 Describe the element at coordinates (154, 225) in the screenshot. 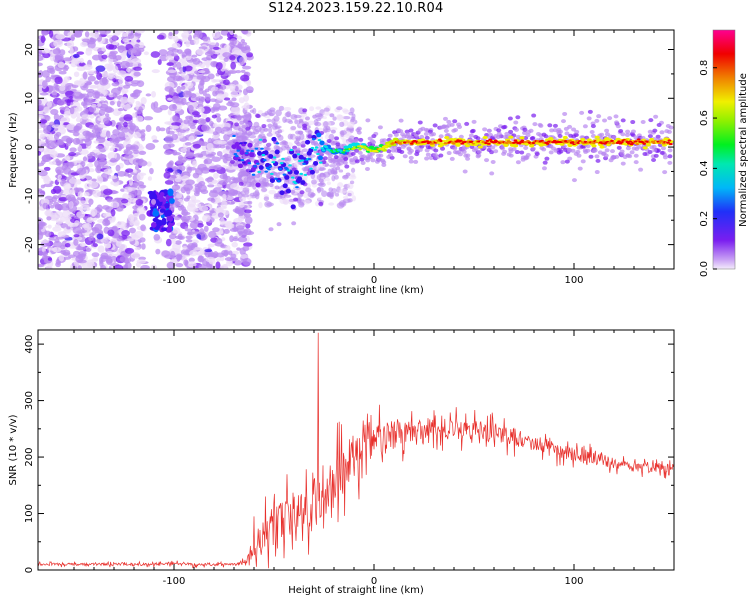

I see `spectrogram-blob-cell` at that location.